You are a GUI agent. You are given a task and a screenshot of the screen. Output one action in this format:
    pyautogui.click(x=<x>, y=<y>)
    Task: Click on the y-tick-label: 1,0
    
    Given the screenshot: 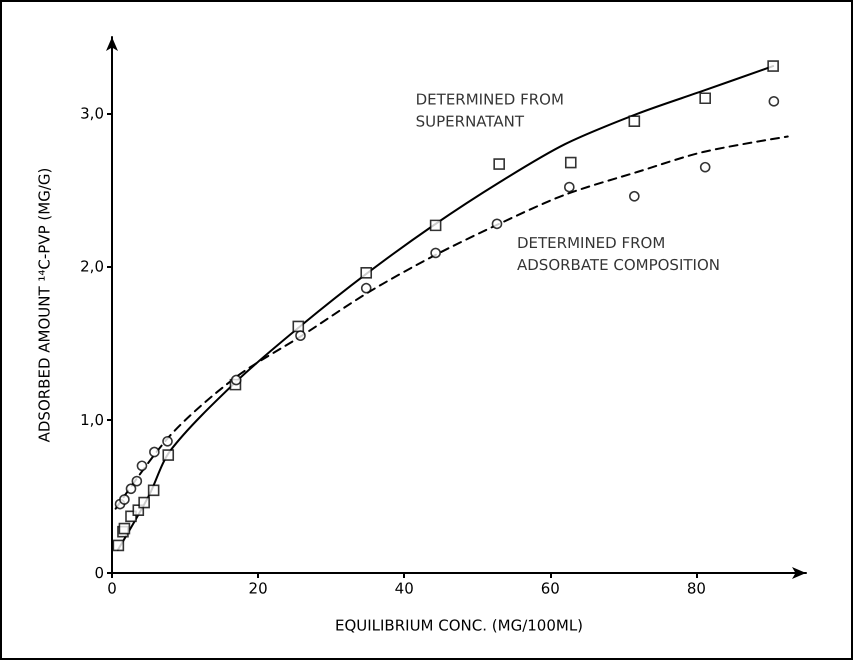 What is the action you would take?
    pyautogui.click(x=92, y=419)
    